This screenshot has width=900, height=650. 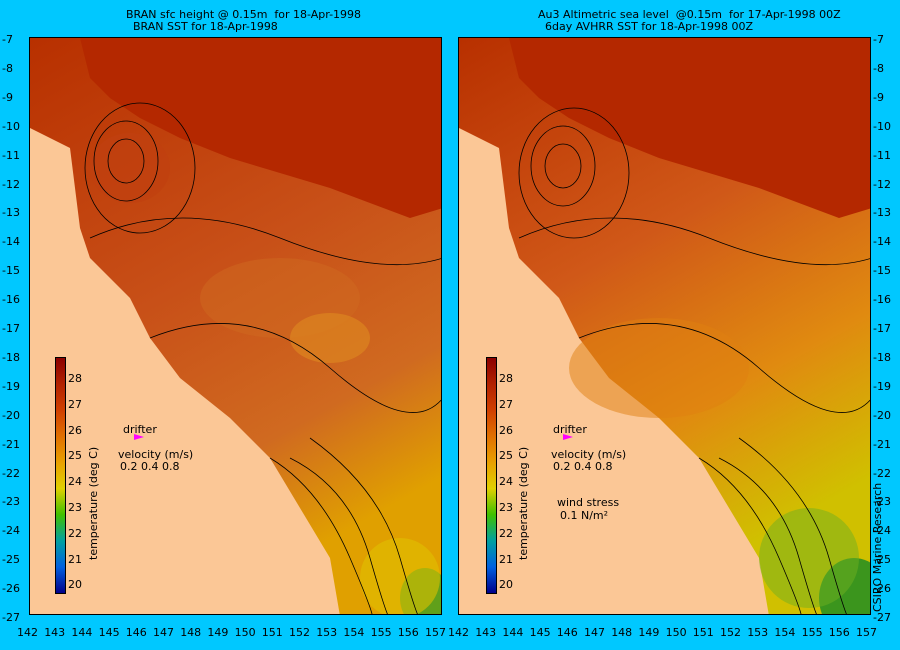 What do you see at coordinates (245, 632) in the screenshot?
I see `x-tick-label: 150` at bounding box center [245, 632].